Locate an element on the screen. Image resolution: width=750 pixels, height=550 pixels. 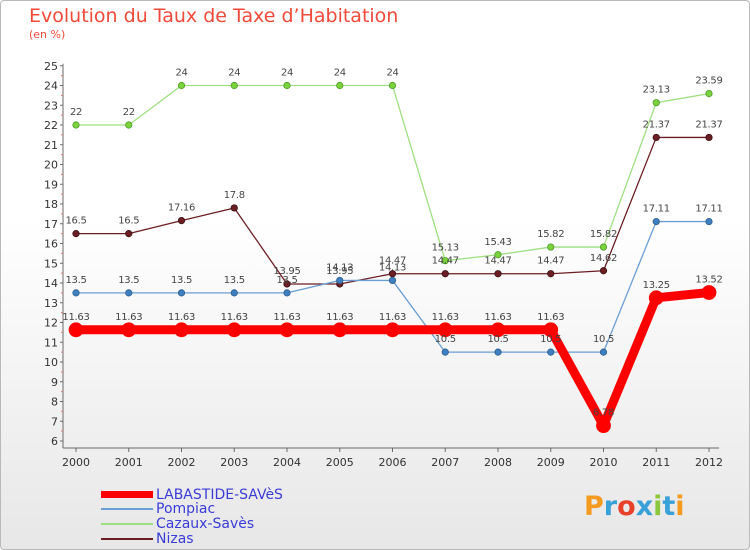
x-tick-label: 2004 is located at coordinates (287, 462).